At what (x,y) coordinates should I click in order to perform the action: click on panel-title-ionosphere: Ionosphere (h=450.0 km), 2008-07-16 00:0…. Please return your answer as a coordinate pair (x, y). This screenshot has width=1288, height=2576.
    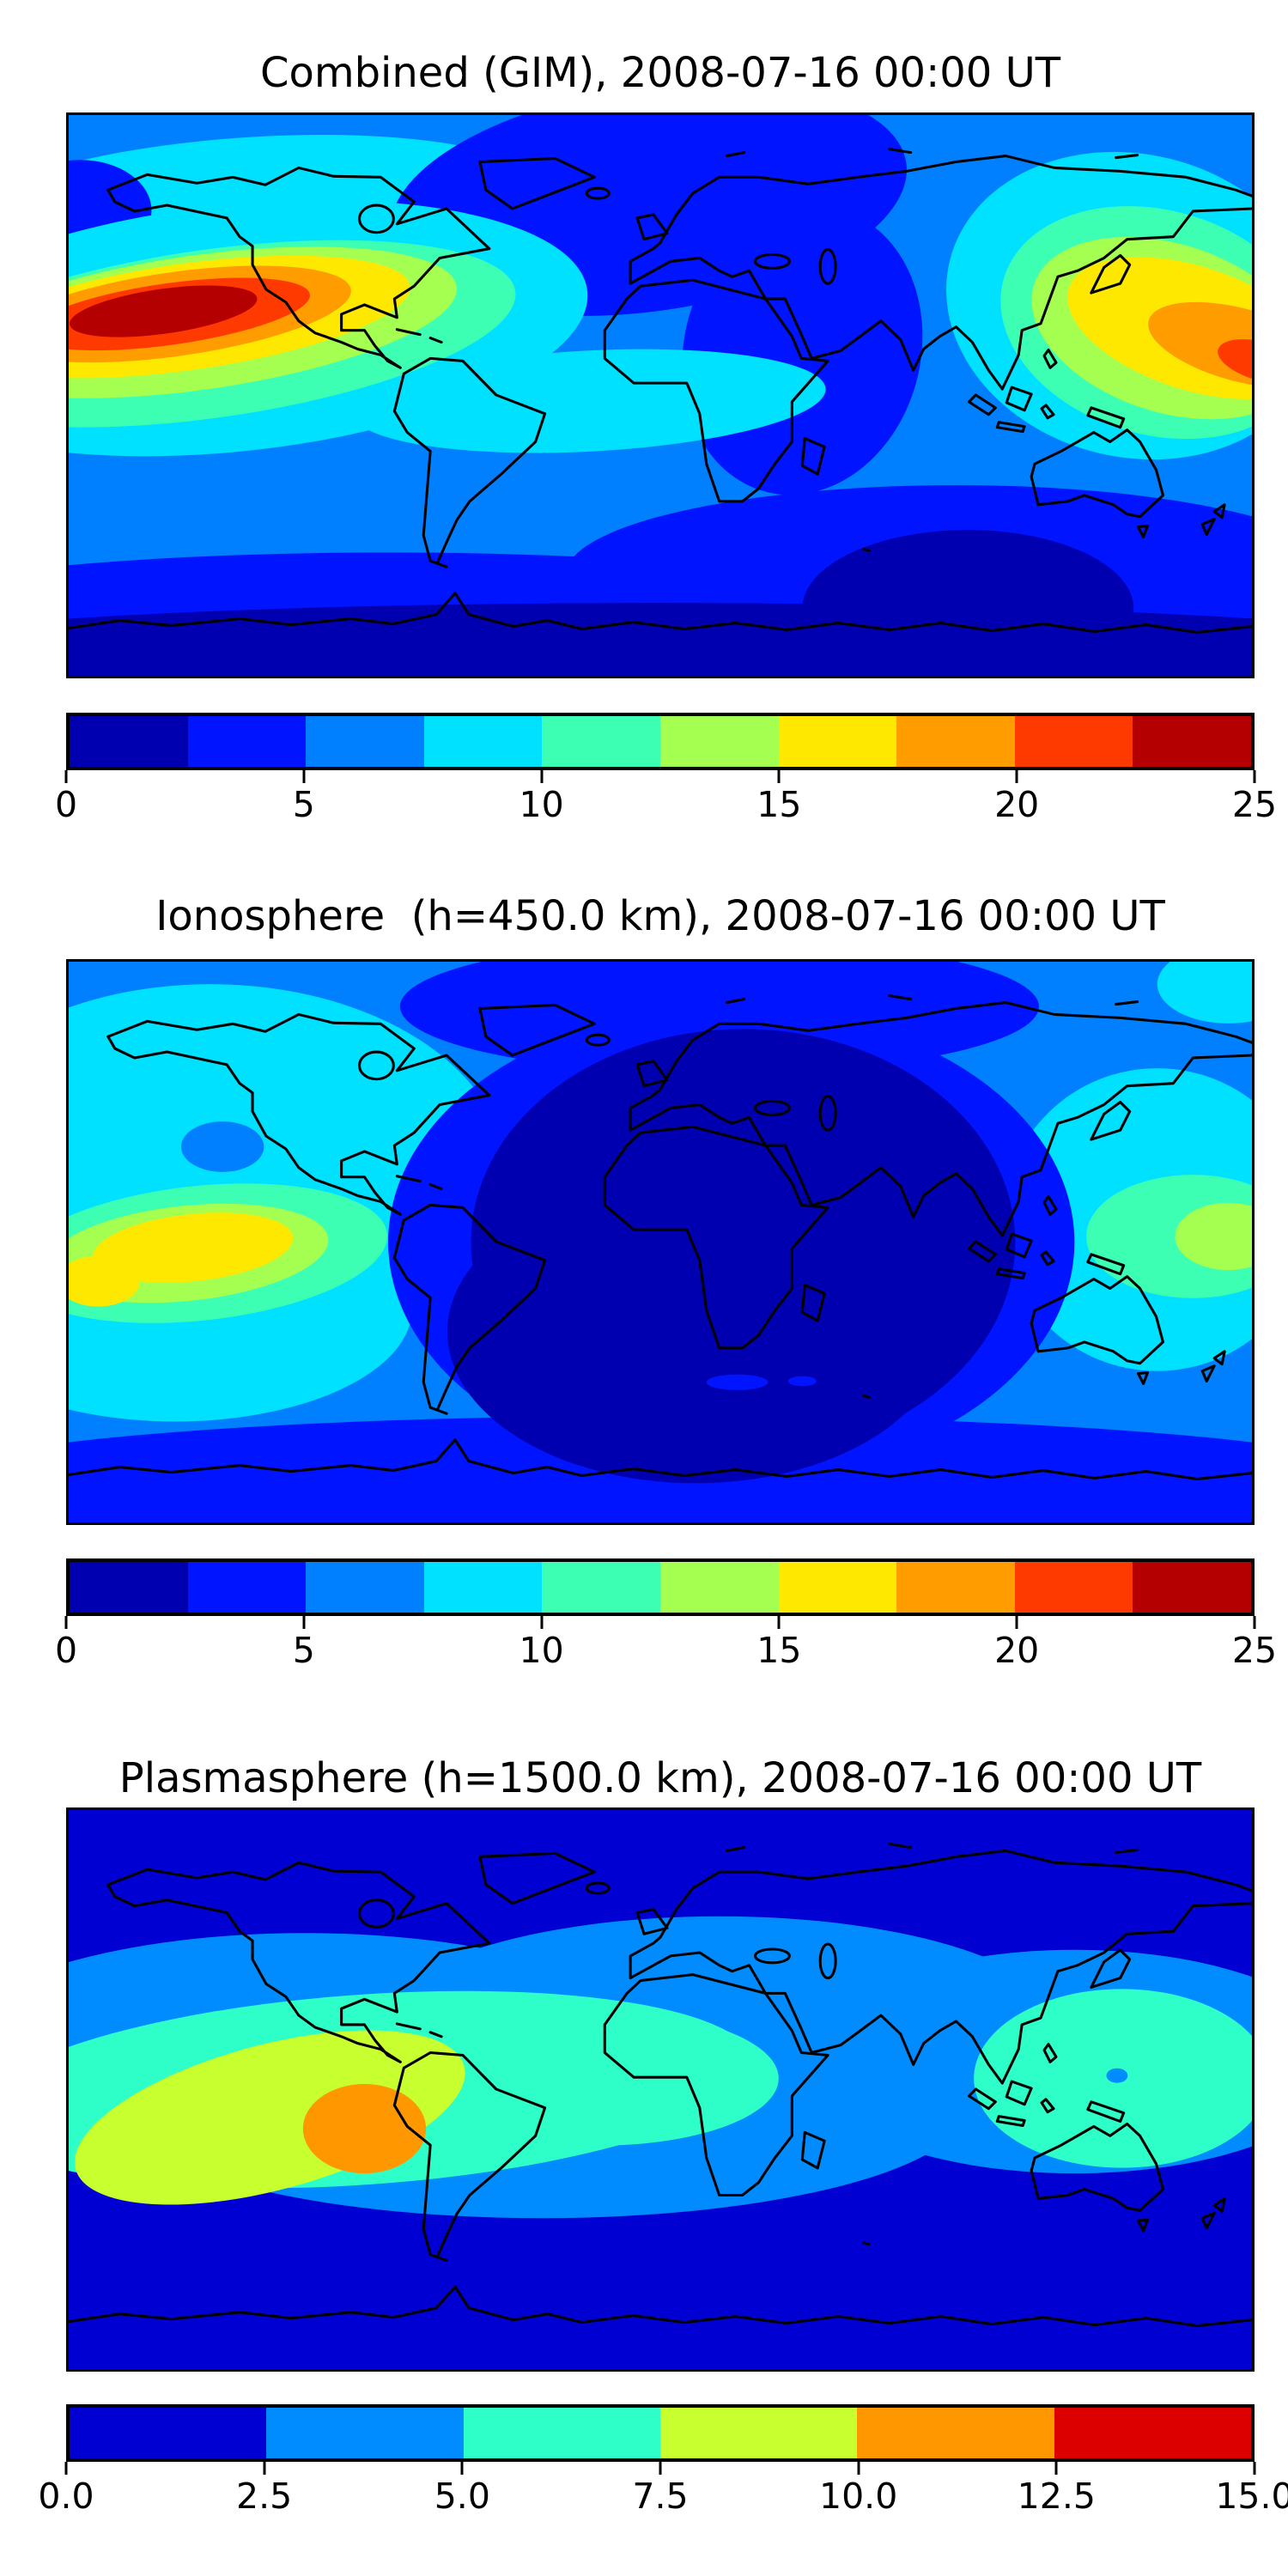
    Looking at the image, I should click on (660, 916).